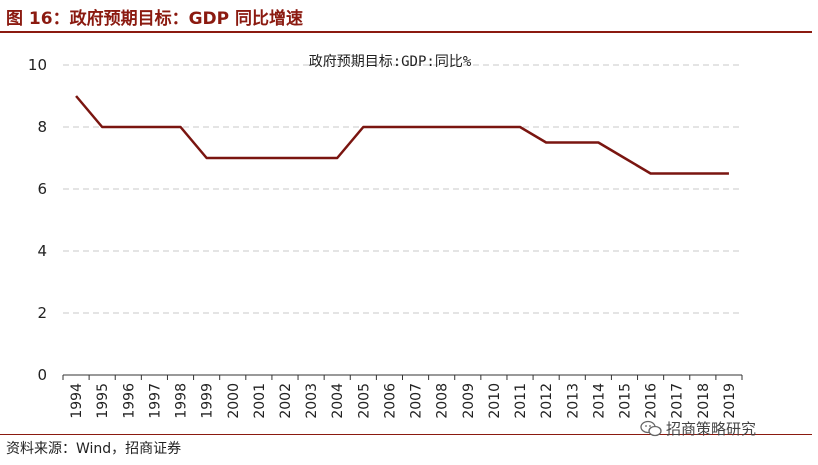  I want to click on x-tick-label: 2004, so click(338, 401).